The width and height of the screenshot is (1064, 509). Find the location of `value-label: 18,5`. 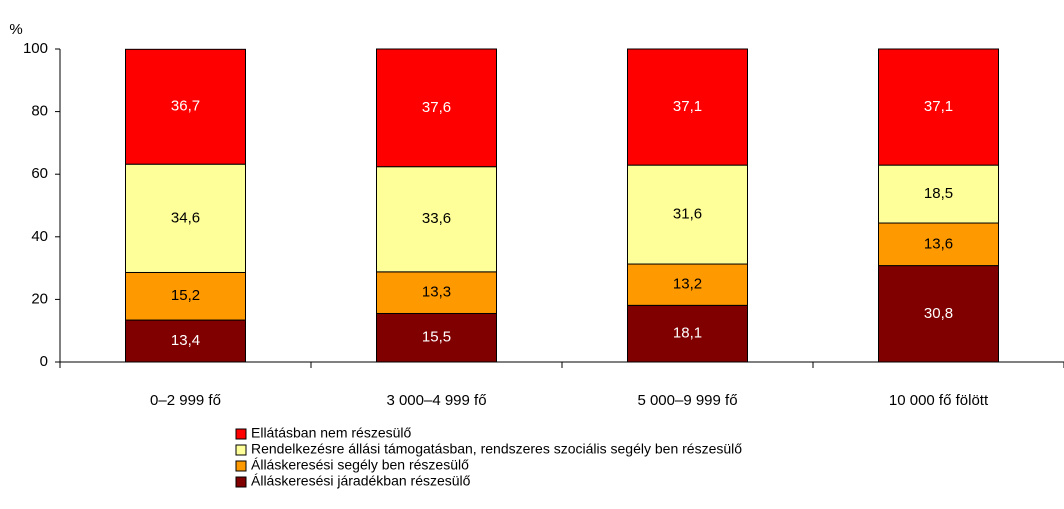

value-label: 18,5 is located at coordinates (938, 193).